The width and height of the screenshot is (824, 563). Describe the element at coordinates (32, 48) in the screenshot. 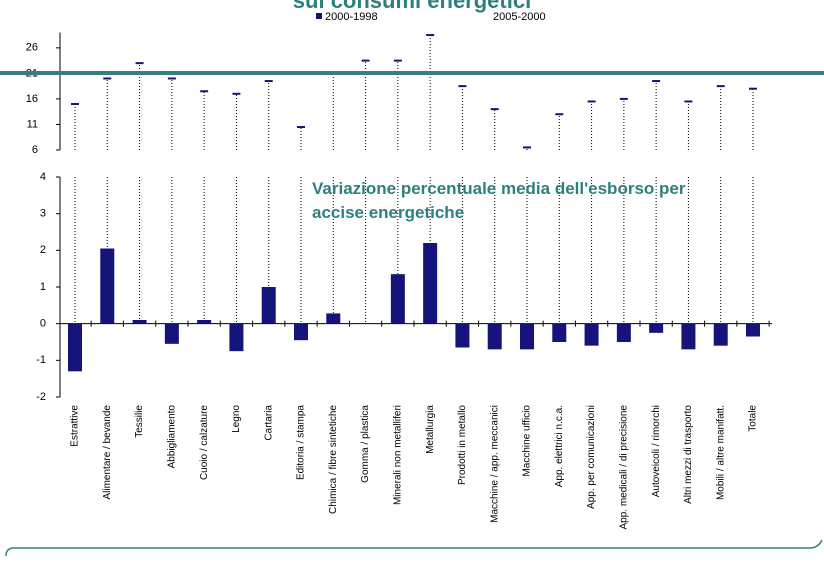

I see `y2-tick-label: 26` at that location.